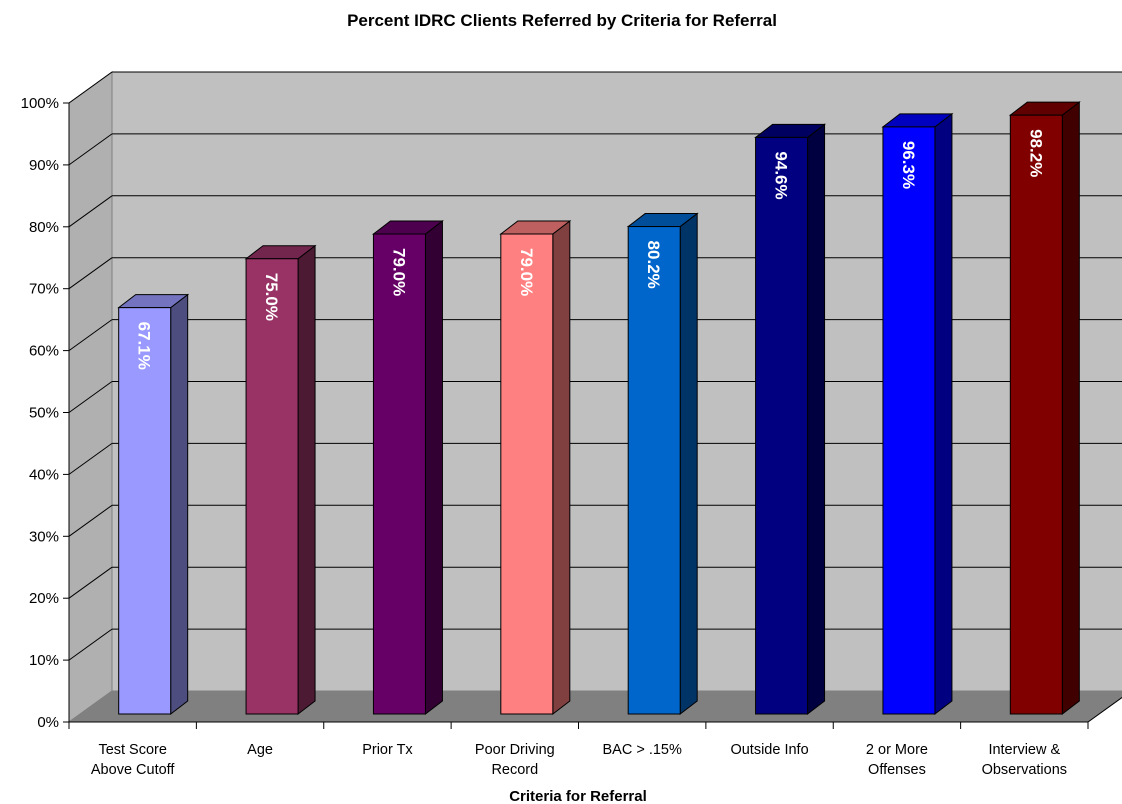 The width and height of the screenshot is (1122, 804). Describe the element at coordinates (1035, 153) in the screenshot. I see `data-label: 98.2%` at that location.